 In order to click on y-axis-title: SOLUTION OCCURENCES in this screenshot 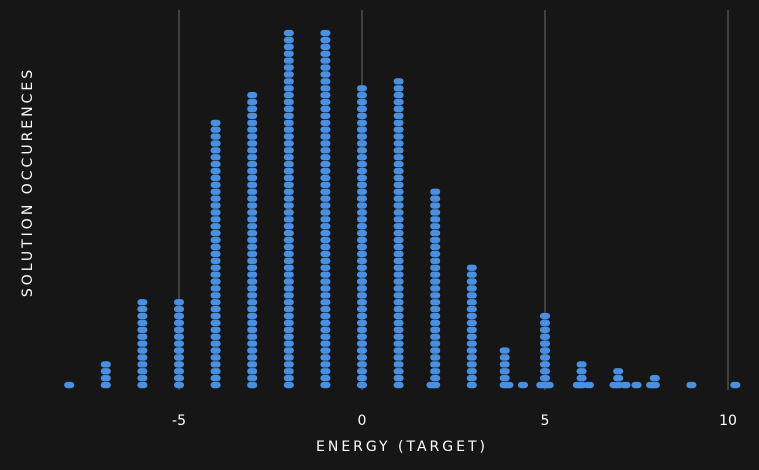, I will do `click(28, 182)`.